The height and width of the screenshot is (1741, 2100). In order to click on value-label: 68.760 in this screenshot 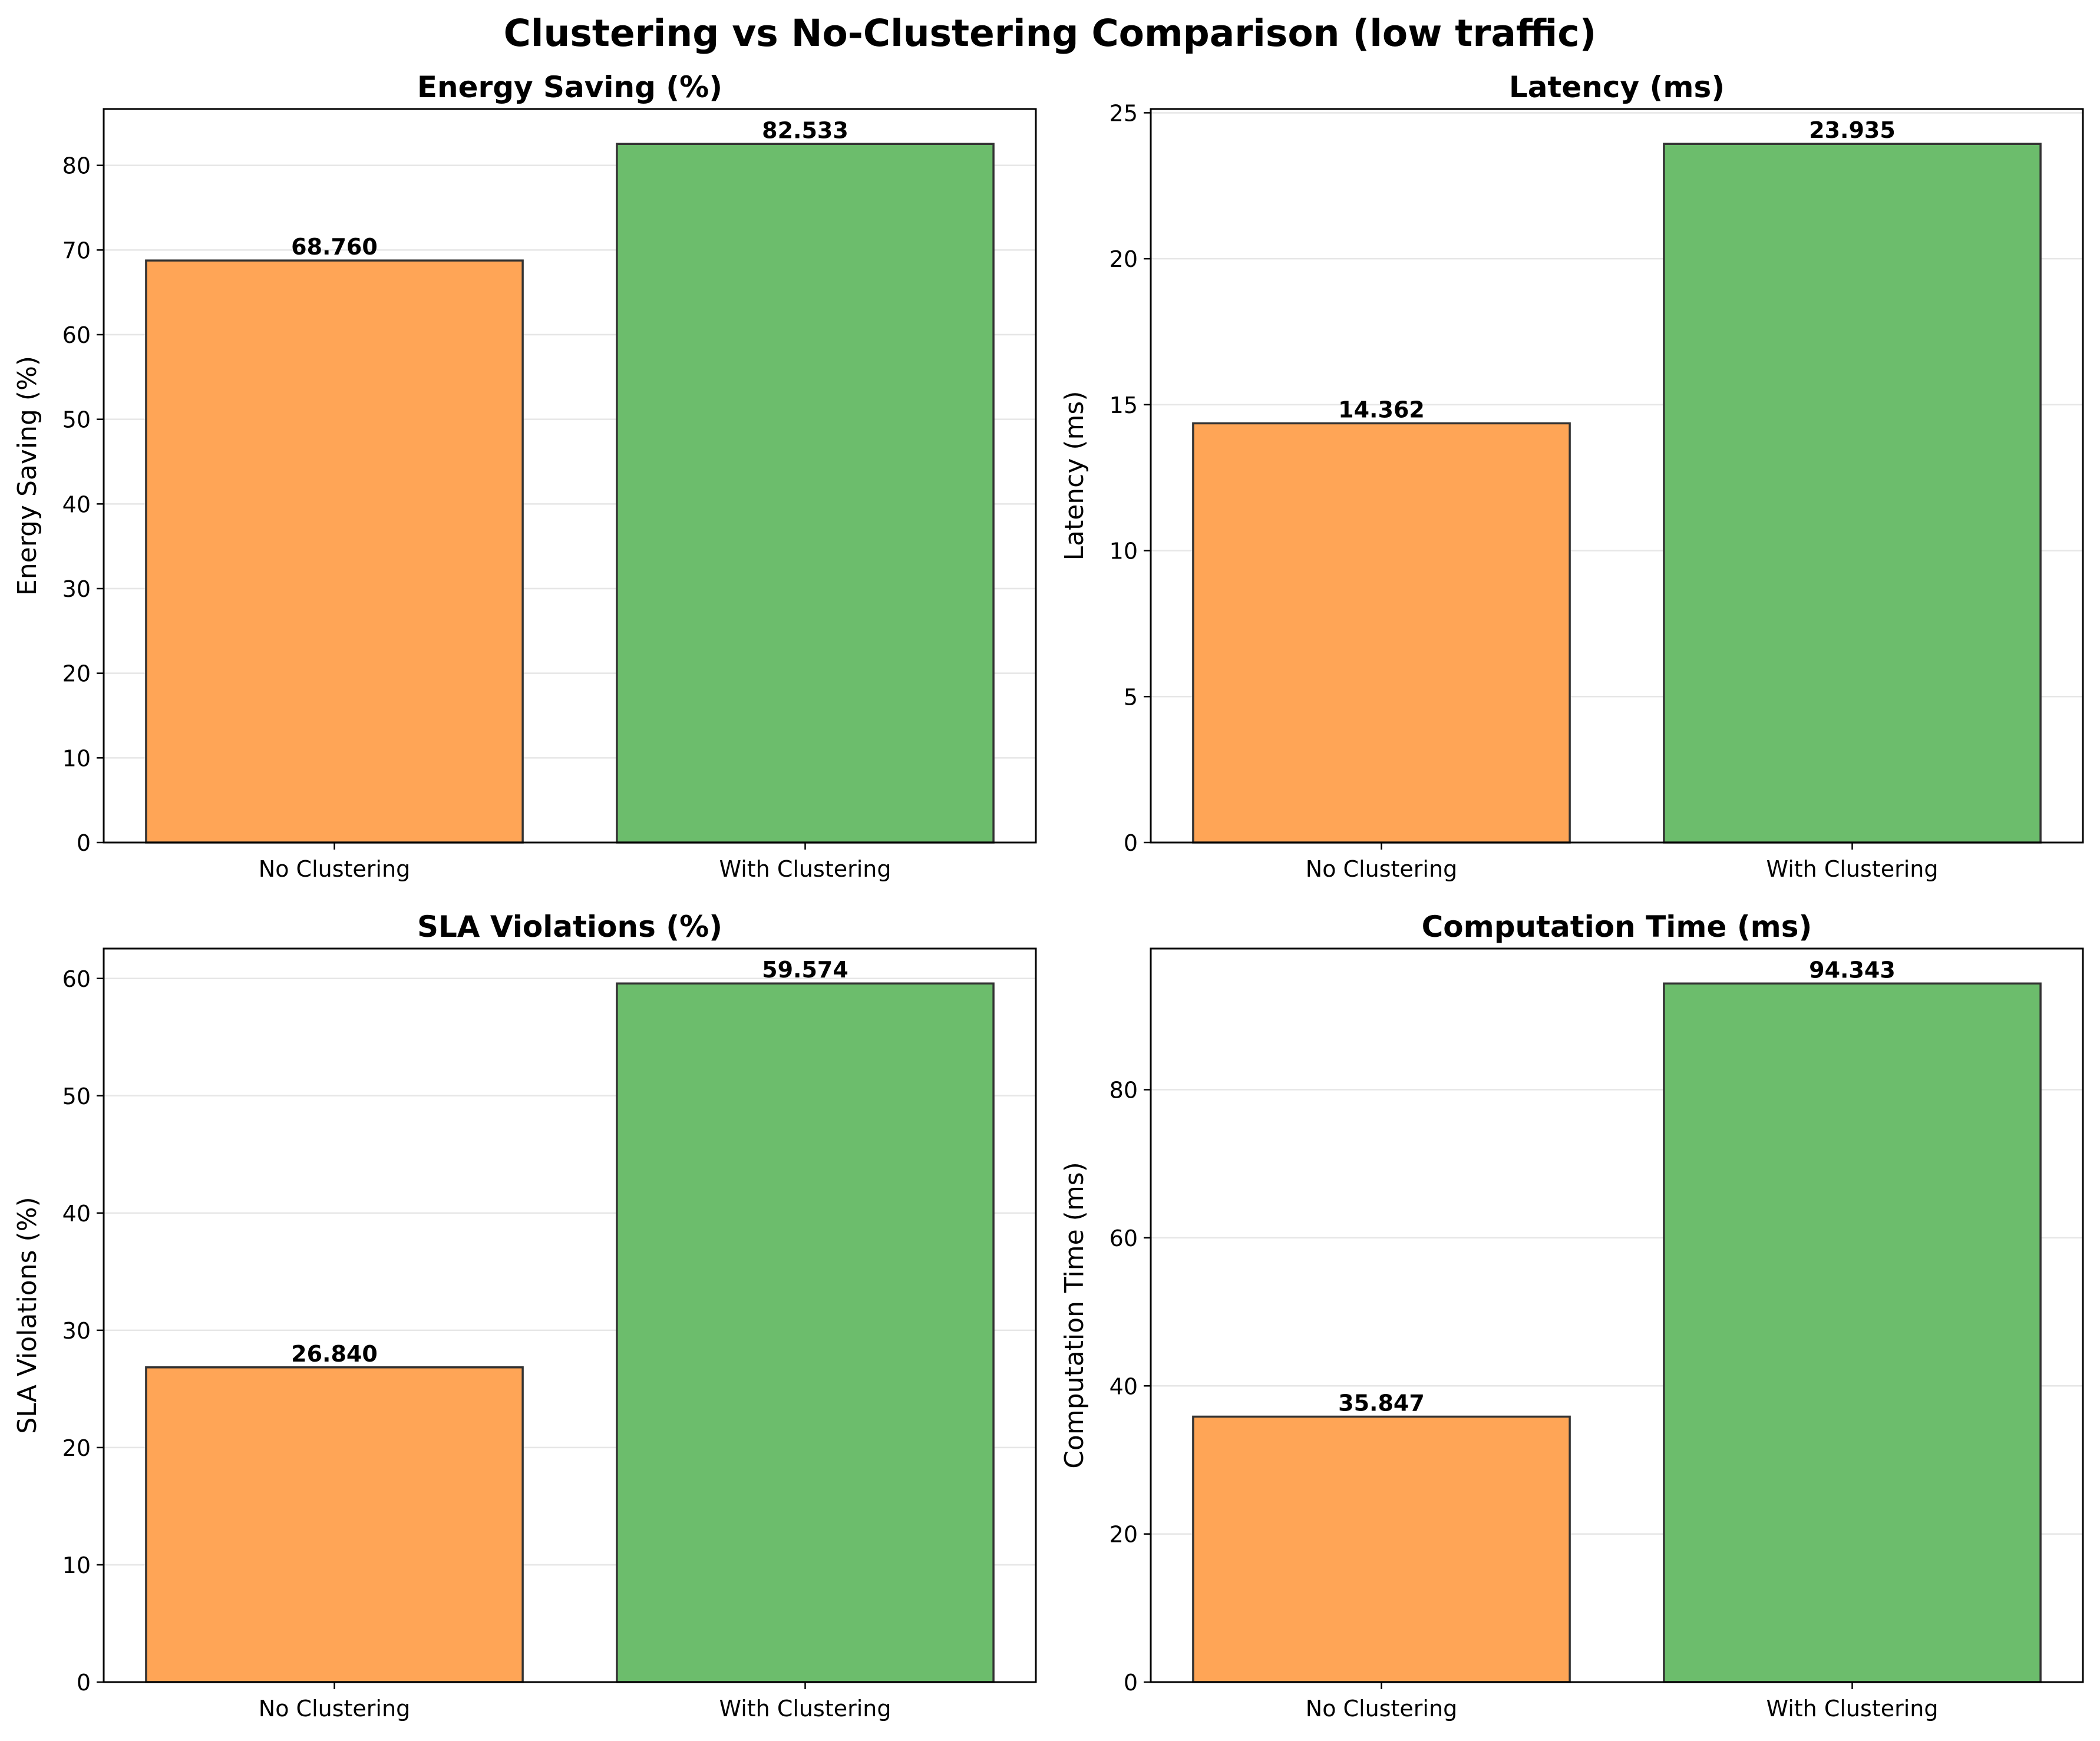, I will do `click(334, 247)`.